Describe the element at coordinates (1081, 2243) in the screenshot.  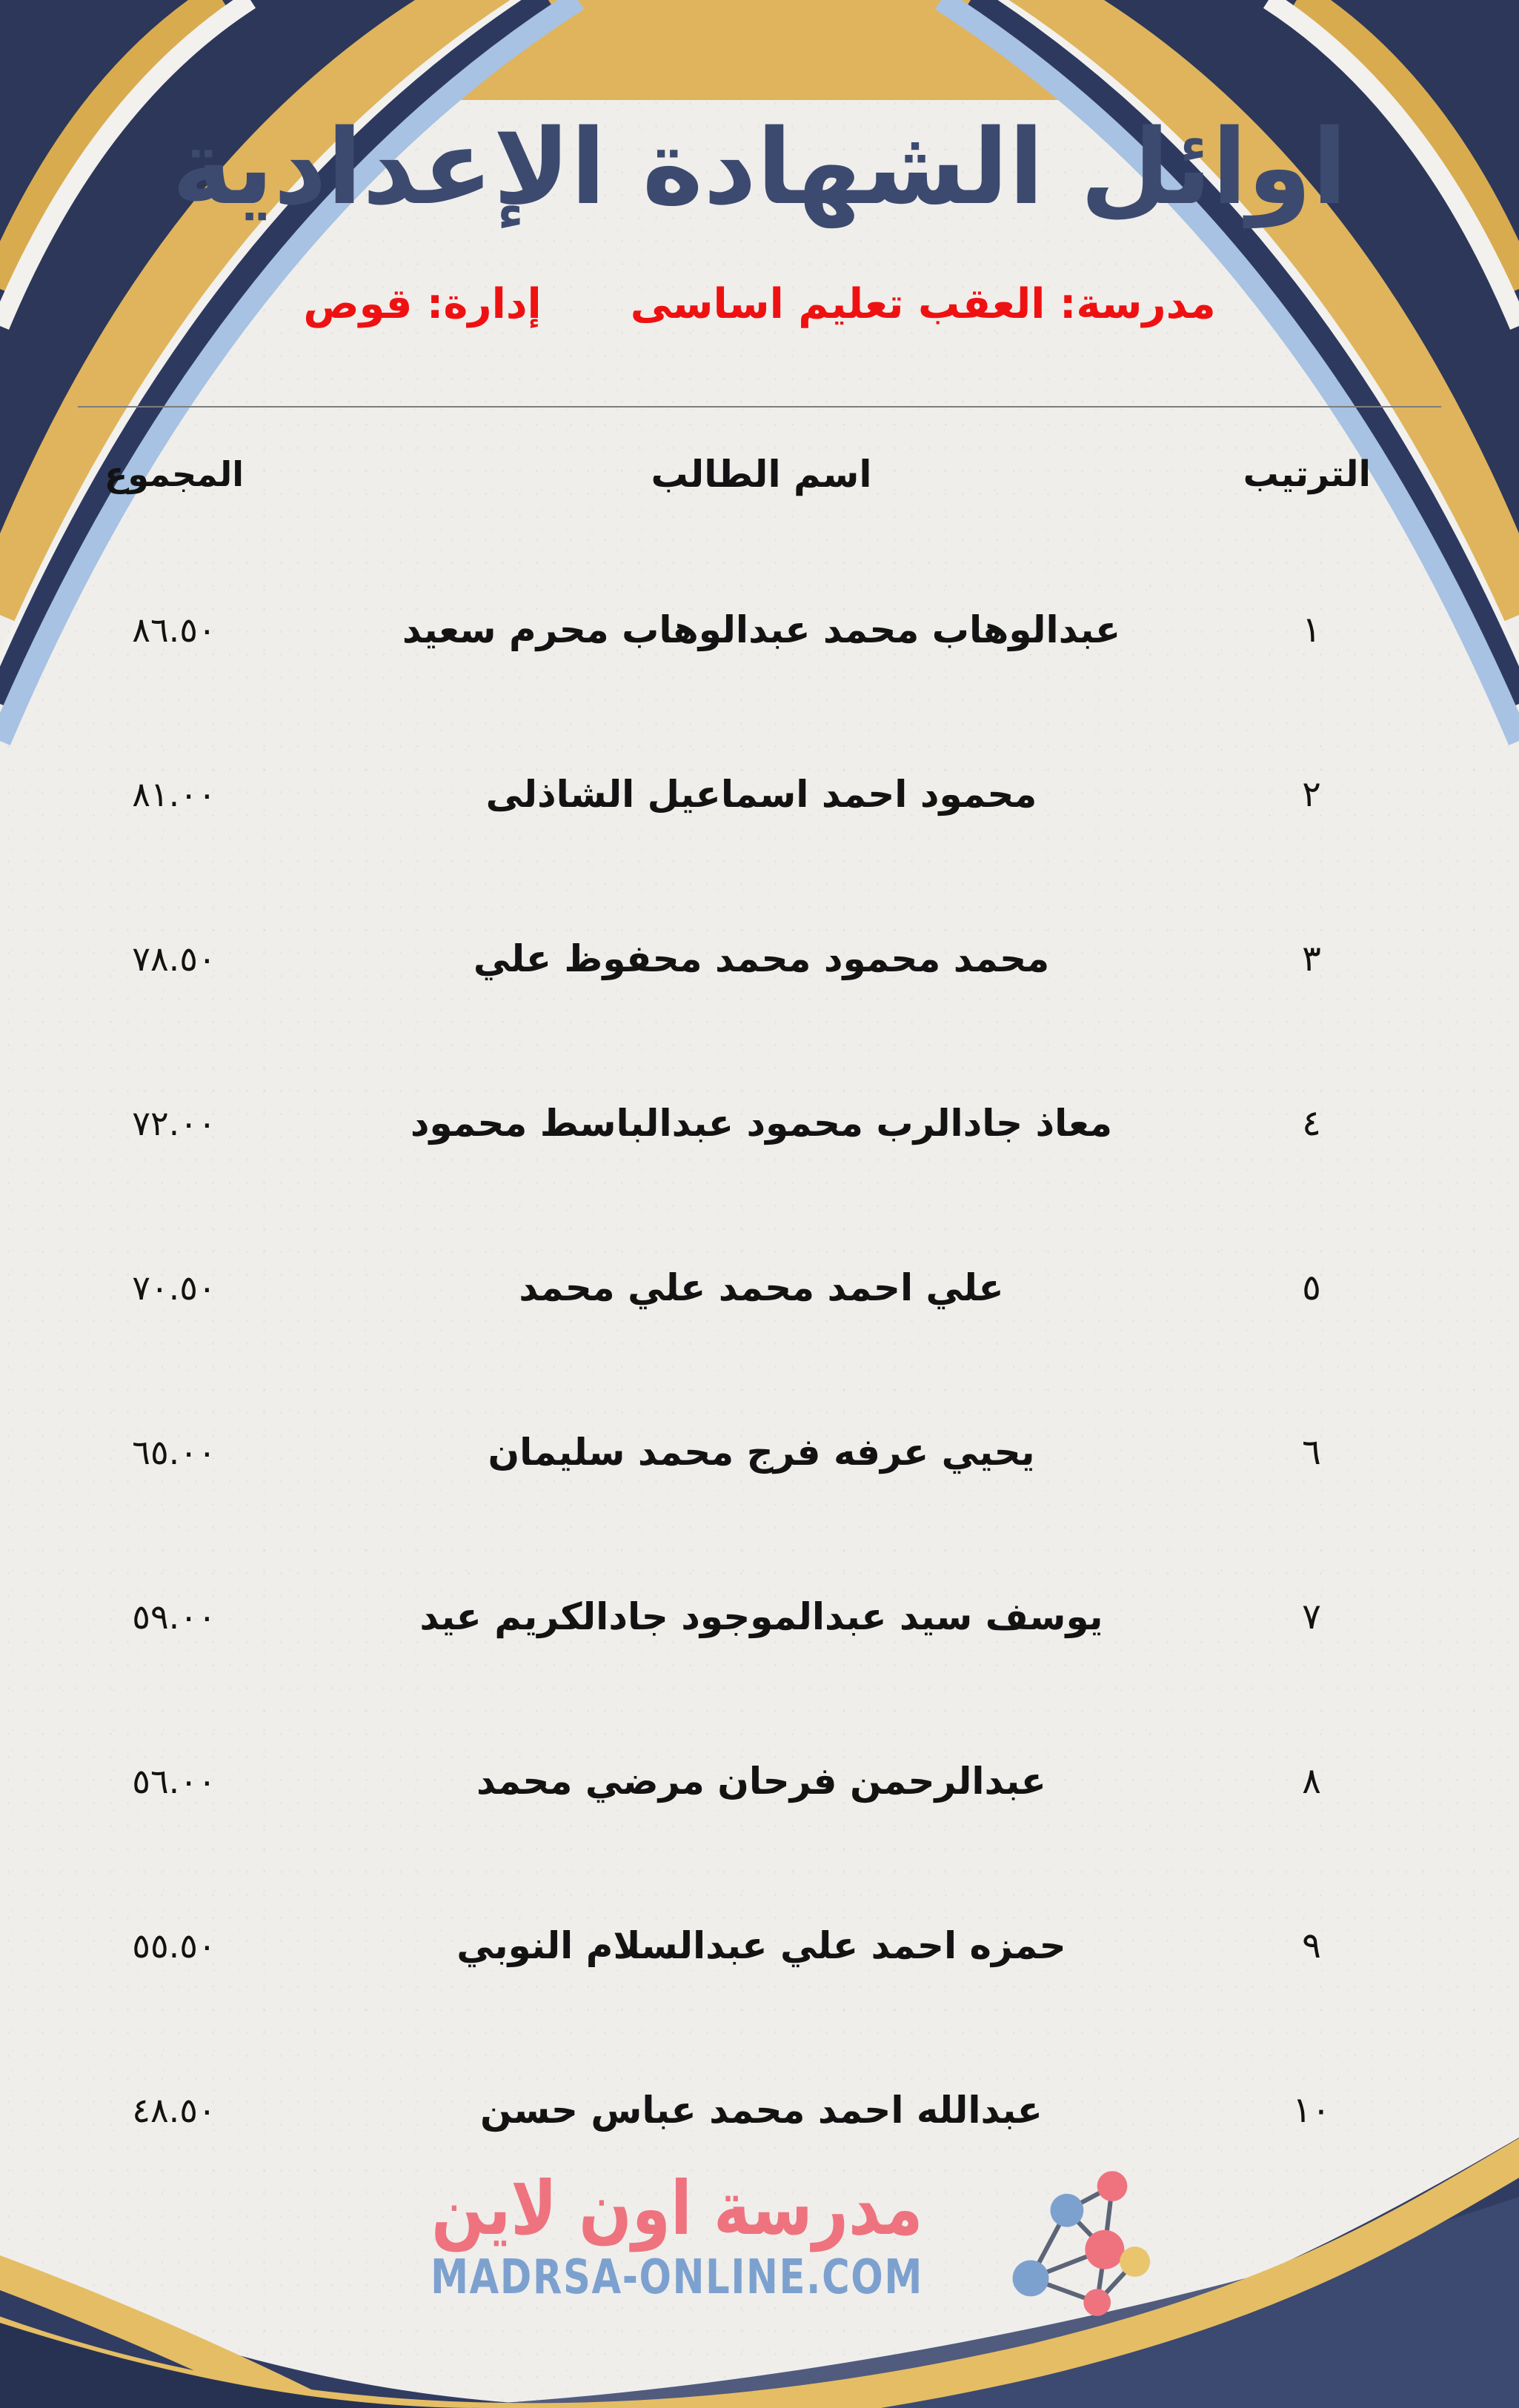
I see `network-logo-icon` at that location.